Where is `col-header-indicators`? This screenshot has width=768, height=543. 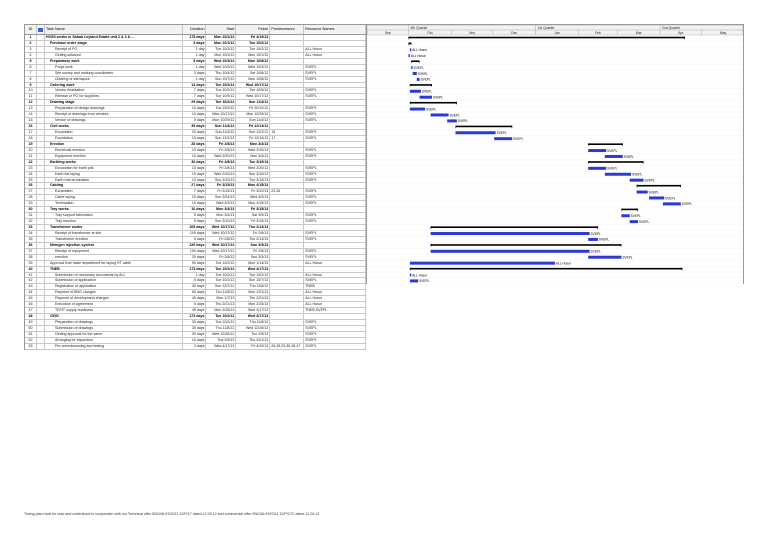 col-header-indicators is located at coordinates (41, 29).